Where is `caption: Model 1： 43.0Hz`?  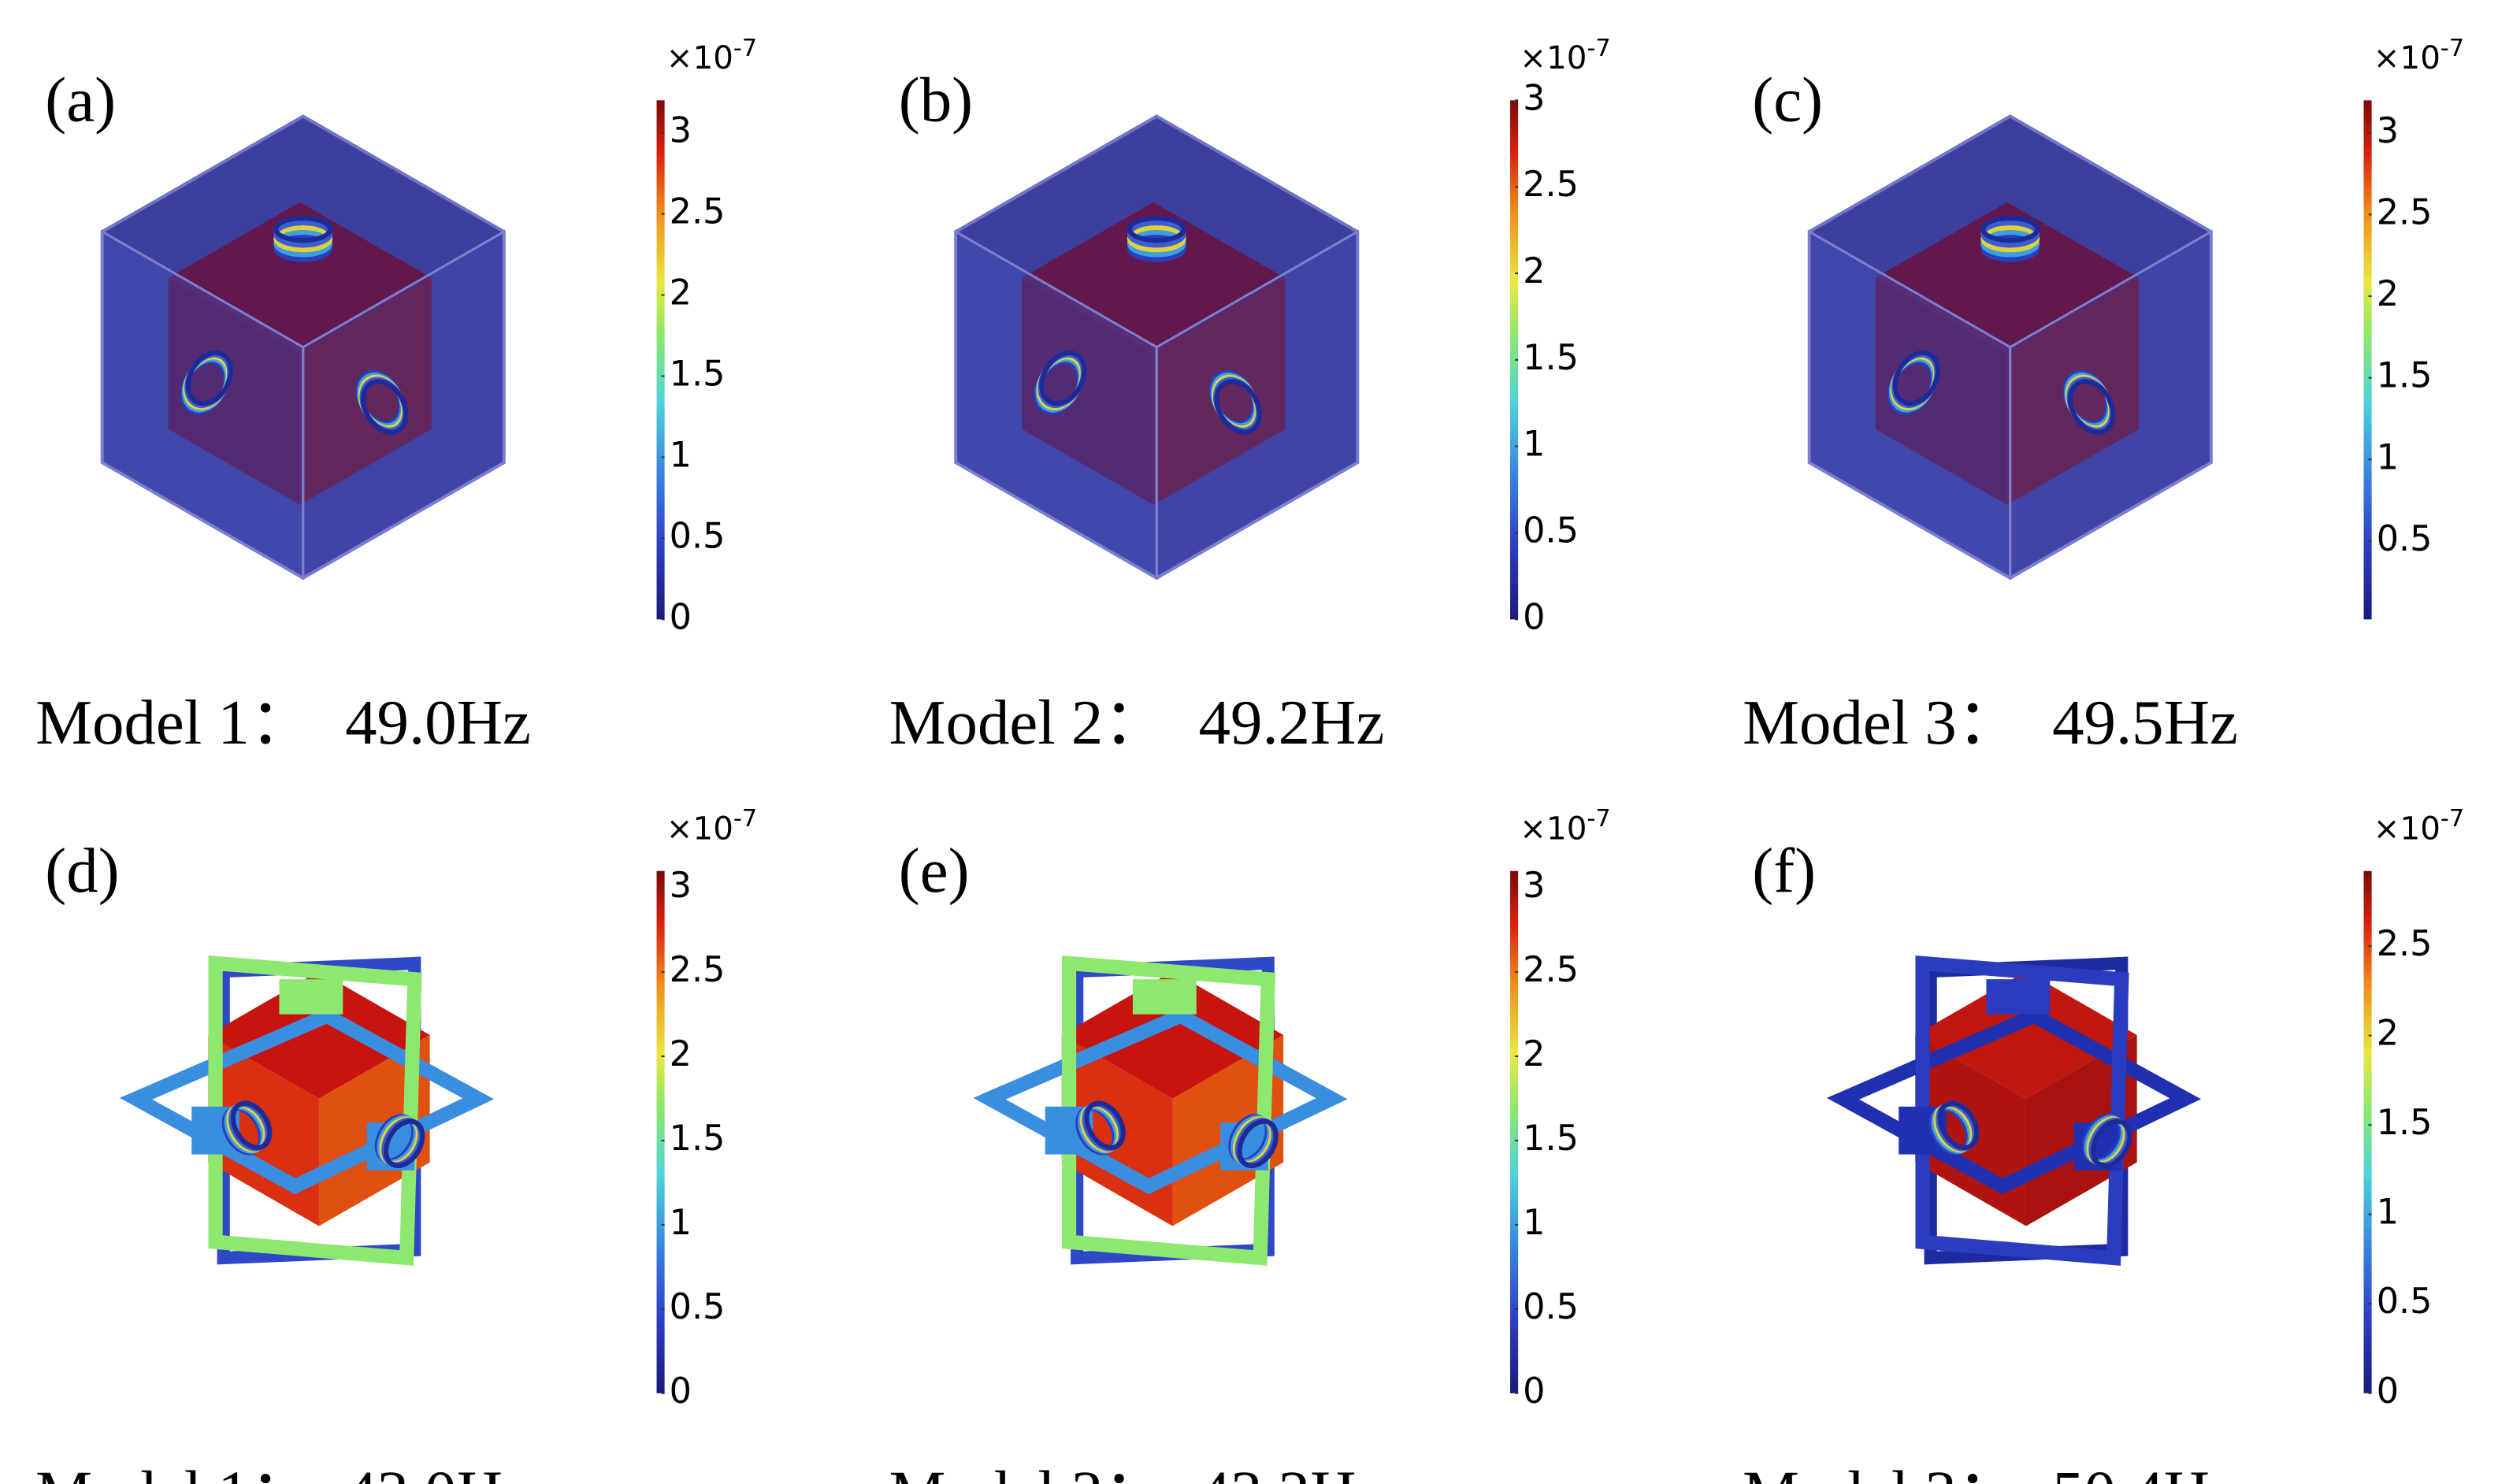 caption: Model 1： 43.0Hz is located at coordinates (283, 1471).